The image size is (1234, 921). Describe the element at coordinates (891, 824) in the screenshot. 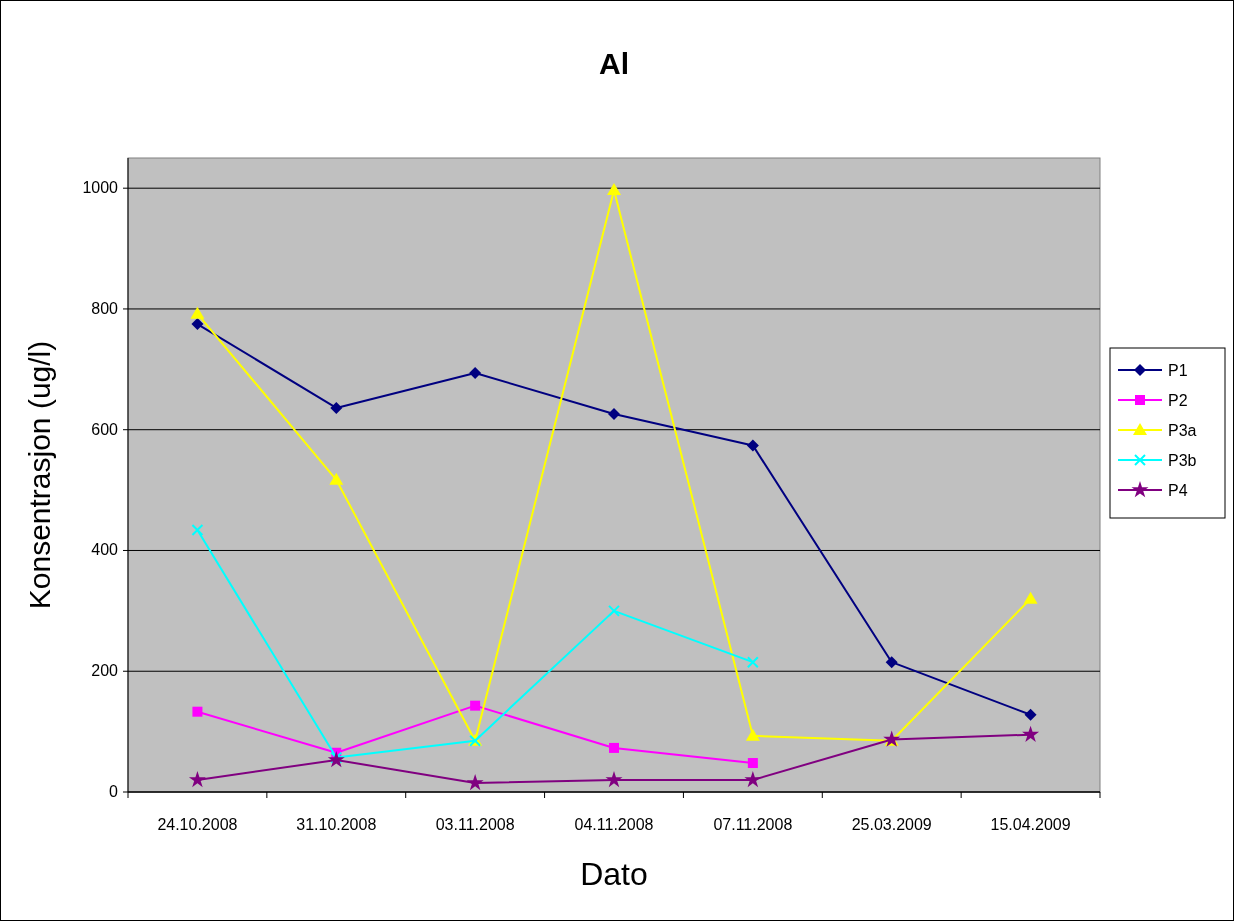

I see `x-tick-label: 25.03.2009` at that location.